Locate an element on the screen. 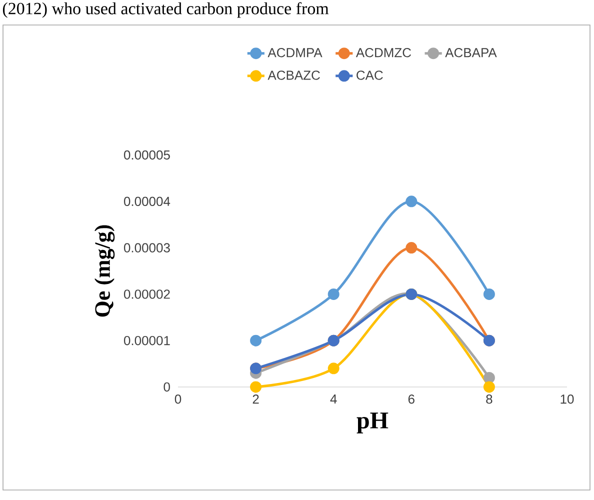 This screenshot has width=594, height=500. x-axis-title: pH is located at coordinates (372, 423).